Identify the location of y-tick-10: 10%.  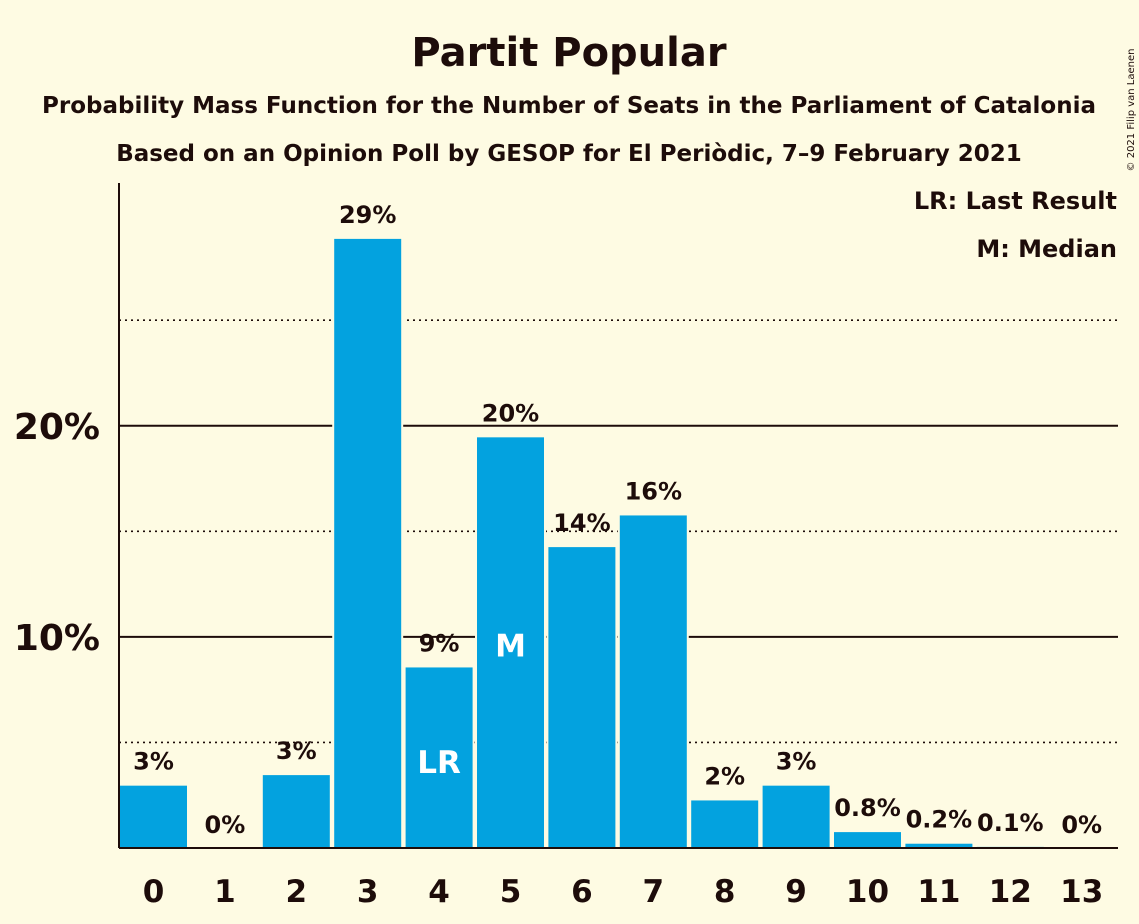
(57, 638).